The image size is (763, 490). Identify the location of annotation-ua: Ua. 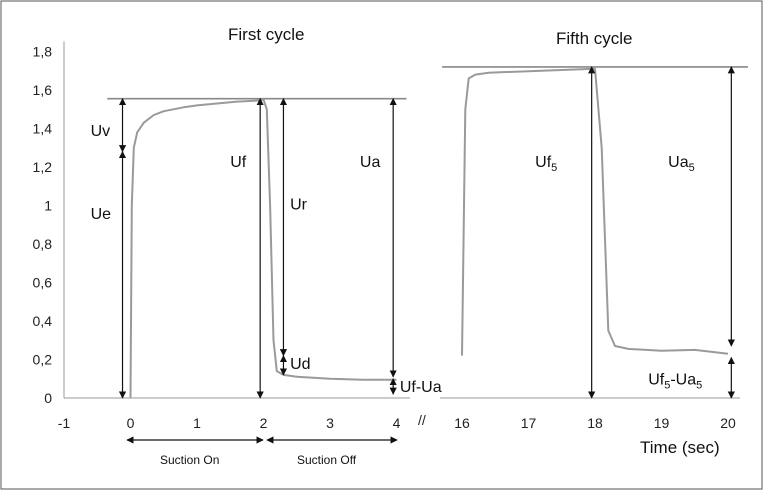
(378, 237).